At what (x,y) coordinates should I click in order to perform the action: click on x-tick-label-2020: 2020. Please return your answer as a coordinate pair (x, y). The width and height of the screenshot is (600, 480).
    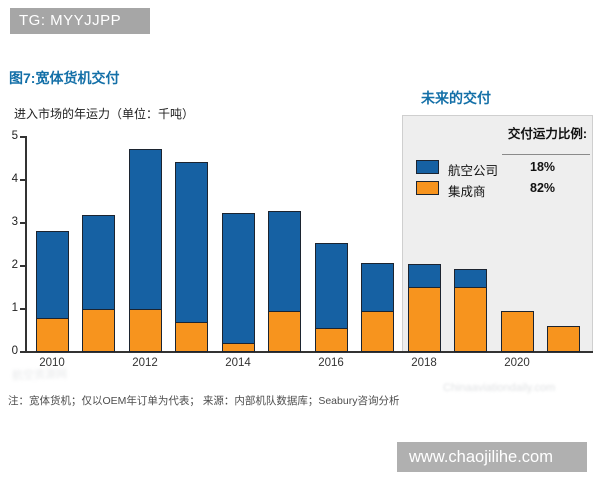
    Looking at the image, I should click on (517, 363).